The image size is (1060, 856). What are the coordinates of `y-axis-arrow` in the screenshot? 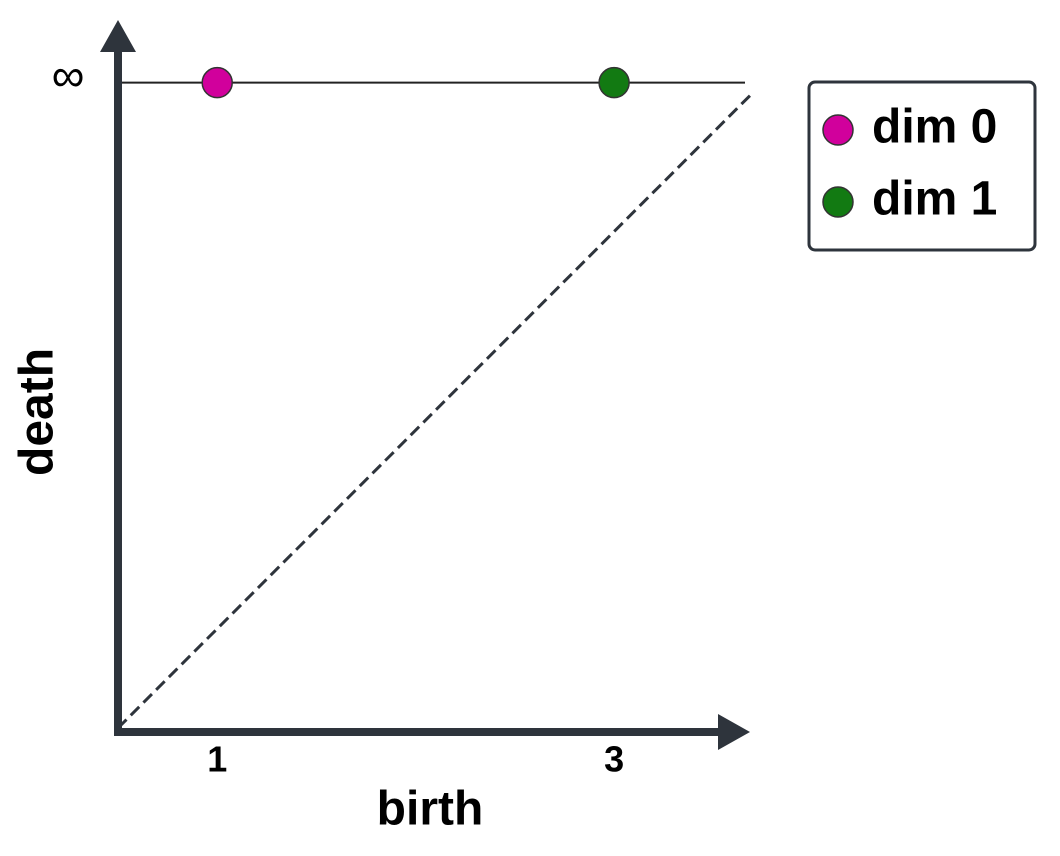 It's located at (118, 36).